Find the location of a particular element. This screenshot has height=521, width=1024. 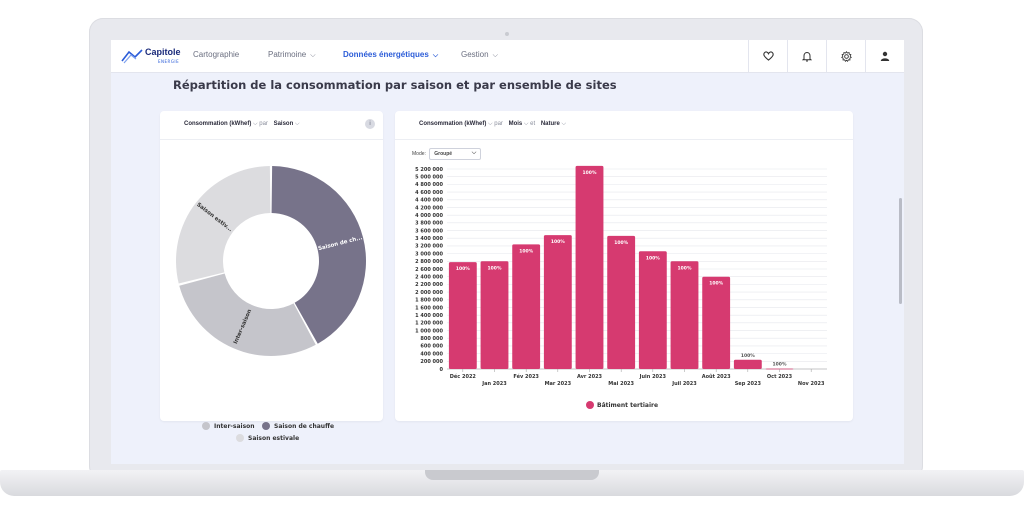

x-tick-label: Mai 2023 is located at coordinates (621, 384).